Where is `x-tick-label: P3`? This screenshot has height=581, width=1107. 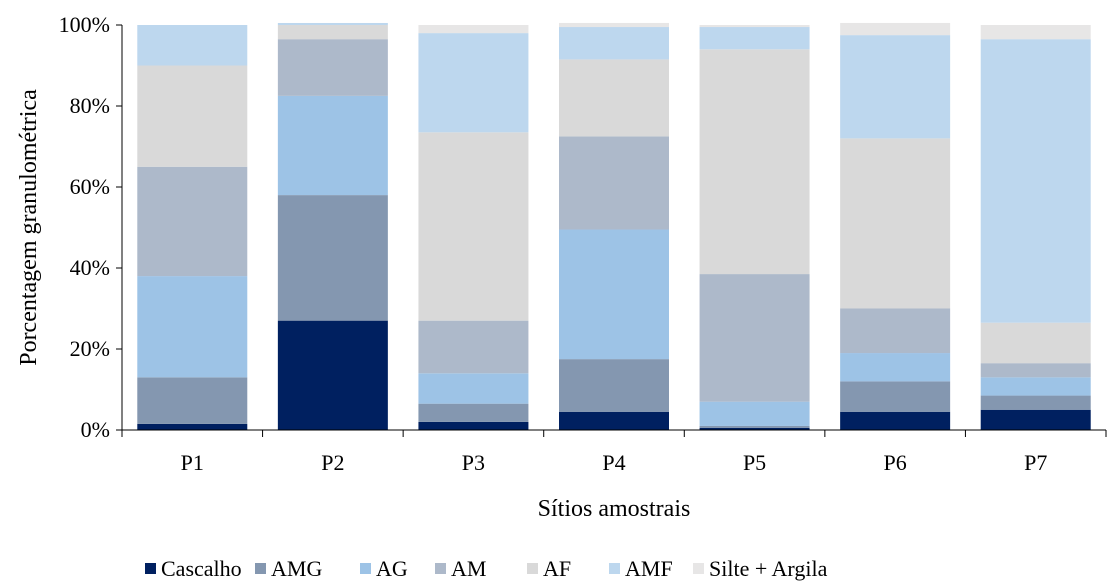
x-tick-label: P3 is located at coordinates (473, 462).